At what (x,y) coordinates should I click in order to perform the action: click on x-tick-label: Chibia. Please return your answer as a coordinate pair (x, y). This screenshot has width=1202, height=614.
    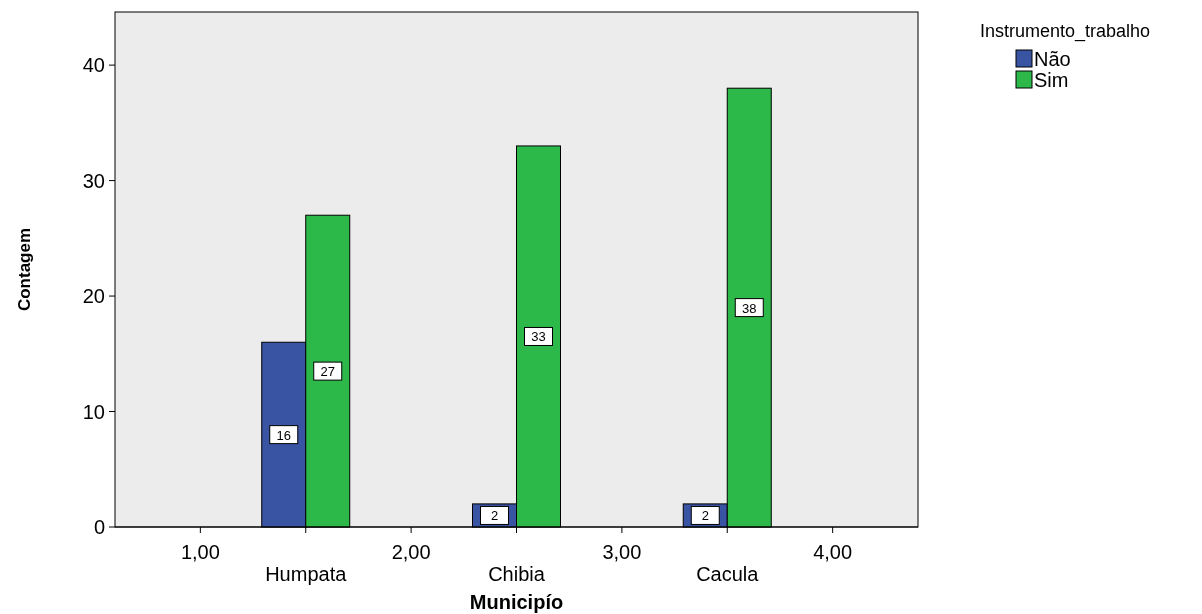
    Looking at the image, I should click on (517, 574).